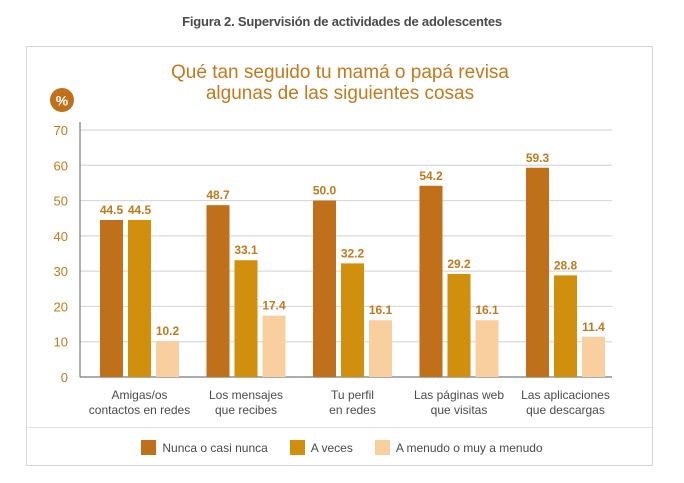  What do you see at coordinates (61, 271) in the screenshot?
I see `y-tick-label: 30` at bounding box center [61, 271].